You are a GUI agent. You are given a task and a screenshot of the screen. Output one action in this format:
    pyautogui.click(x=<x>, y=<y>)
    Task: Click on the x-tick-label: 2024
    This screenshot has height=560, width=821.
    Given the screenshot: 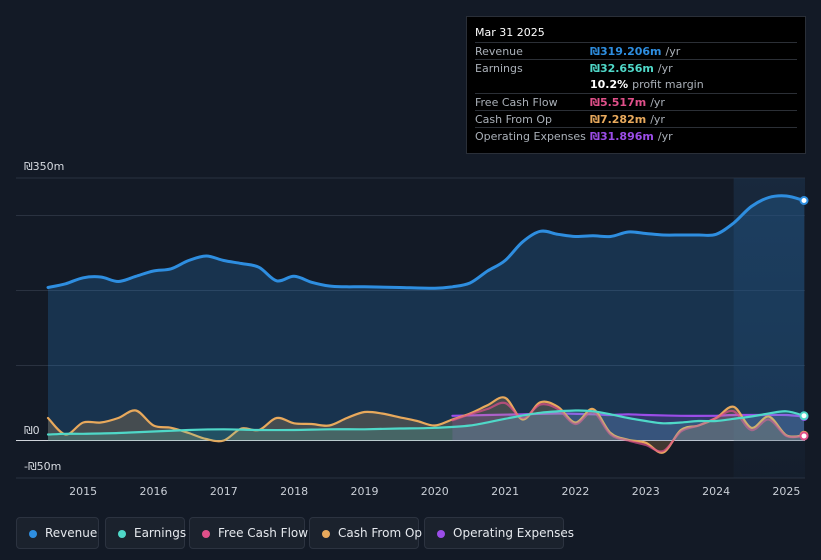 What is the action you would take?
    pyautogui.click(x=716, y=491)
    